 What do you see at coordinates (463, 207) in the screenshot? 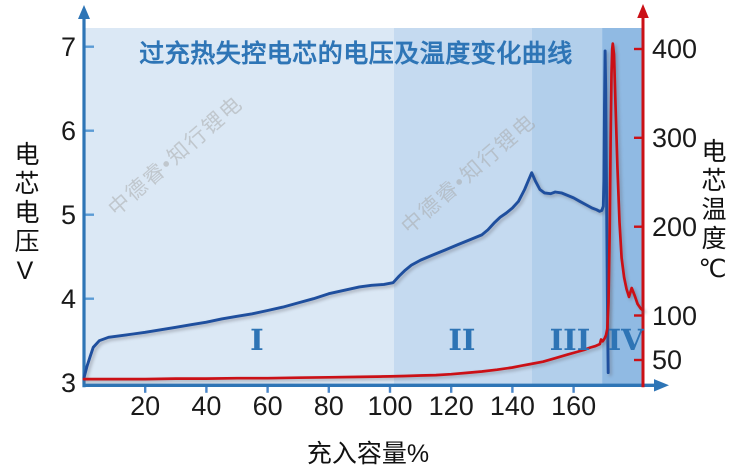
I see `region-band-II` at bounding box center [463, 207].